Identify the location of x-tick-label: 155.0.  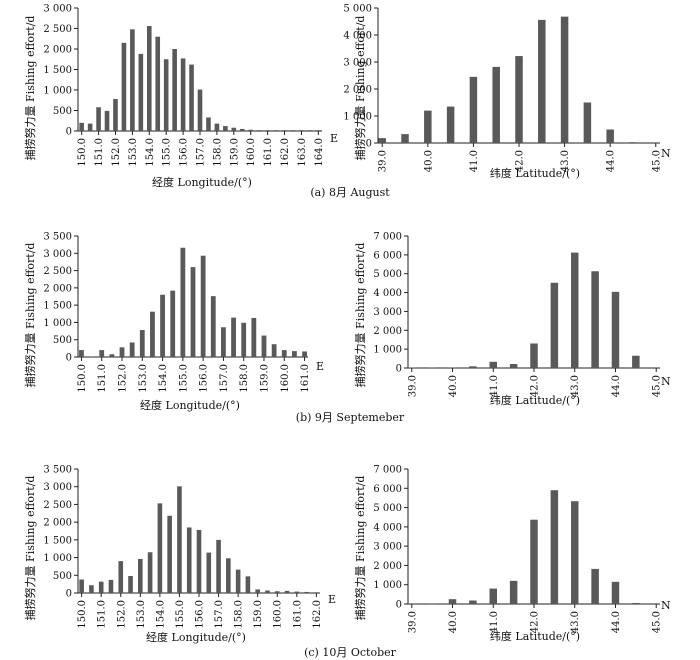
(183, 378).